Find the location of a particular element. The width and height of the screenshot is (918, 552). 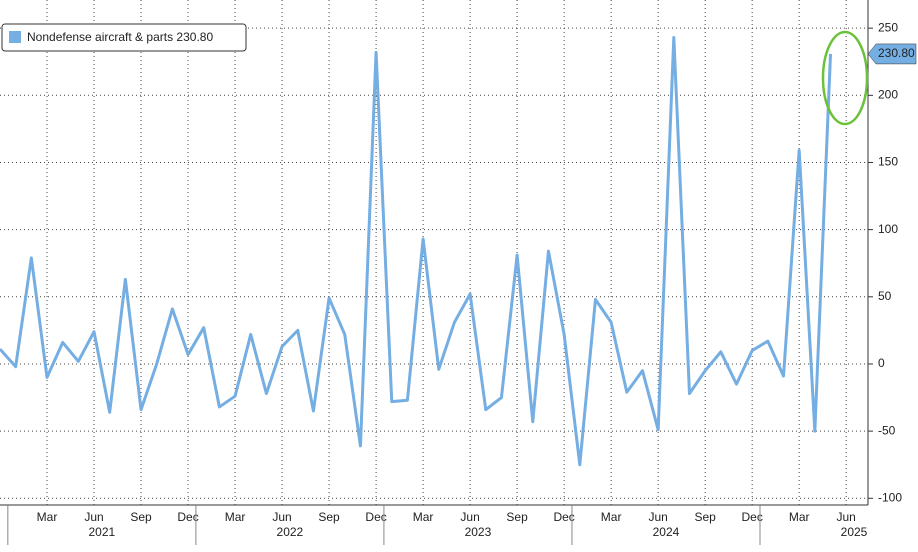

y-tick-label: 100 is located at coordinates (888, 229).